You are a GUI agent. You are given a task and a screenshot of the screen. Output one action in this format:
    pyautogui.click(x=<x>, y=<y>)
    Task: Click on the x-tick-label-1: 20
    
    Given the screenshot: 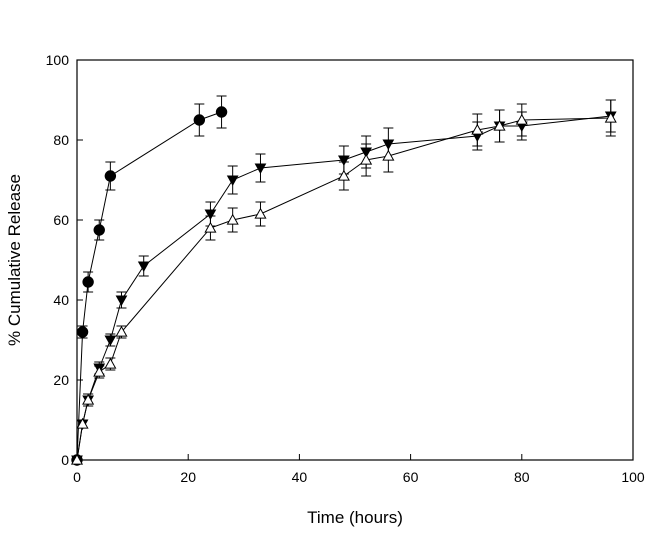 What is the action you would take?
    pyautogui.click(x=188, y=477)
    